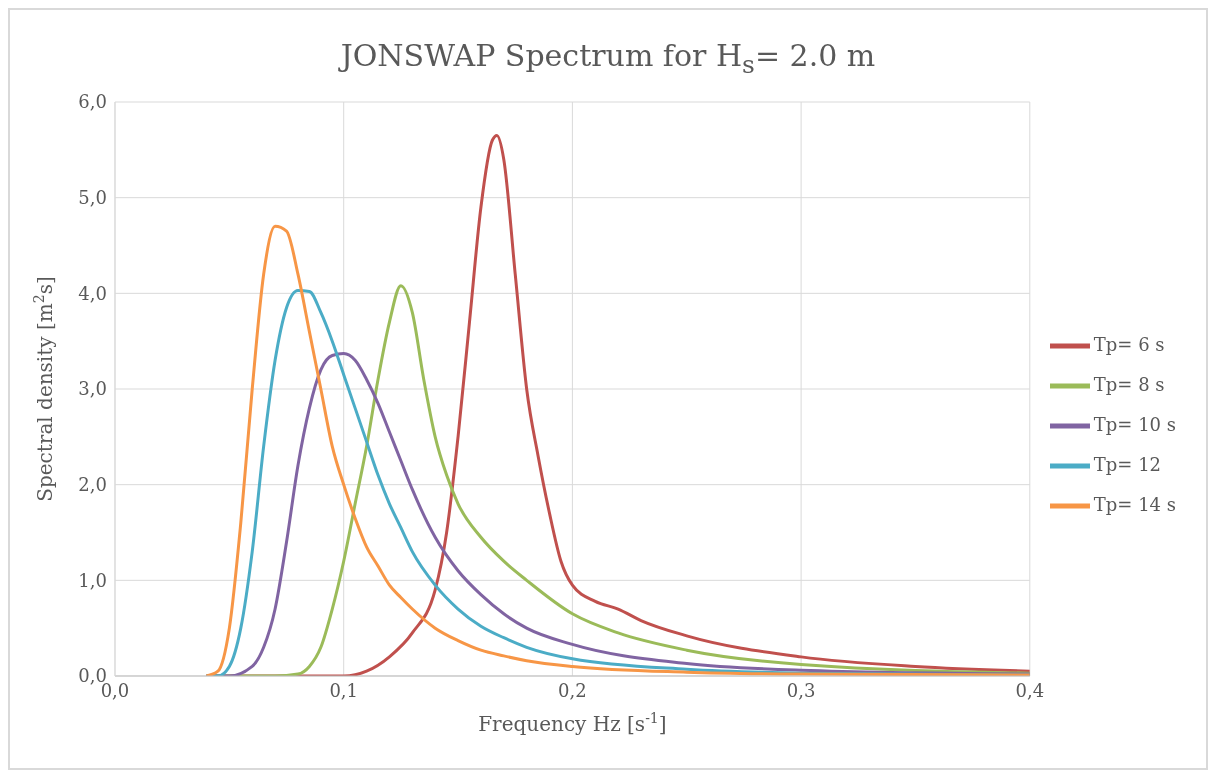 This screenshot has height=780, width=1219. What do you see at coordinates (92, 293) in the screenshot?
I see `y-tick-label: 4,0` at bounding box center [92, 293].